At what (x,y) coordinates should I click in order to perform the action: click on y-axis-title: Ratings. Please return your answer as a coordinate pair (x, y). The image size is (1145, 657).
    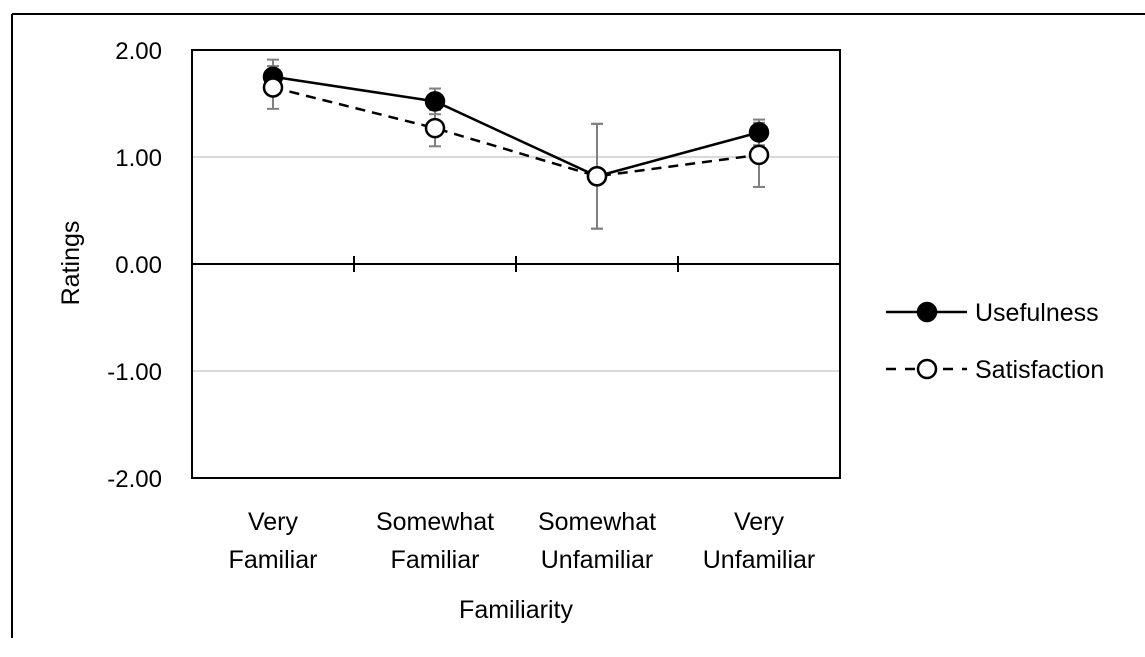
    Looking at the image, I should click on (71, 263).